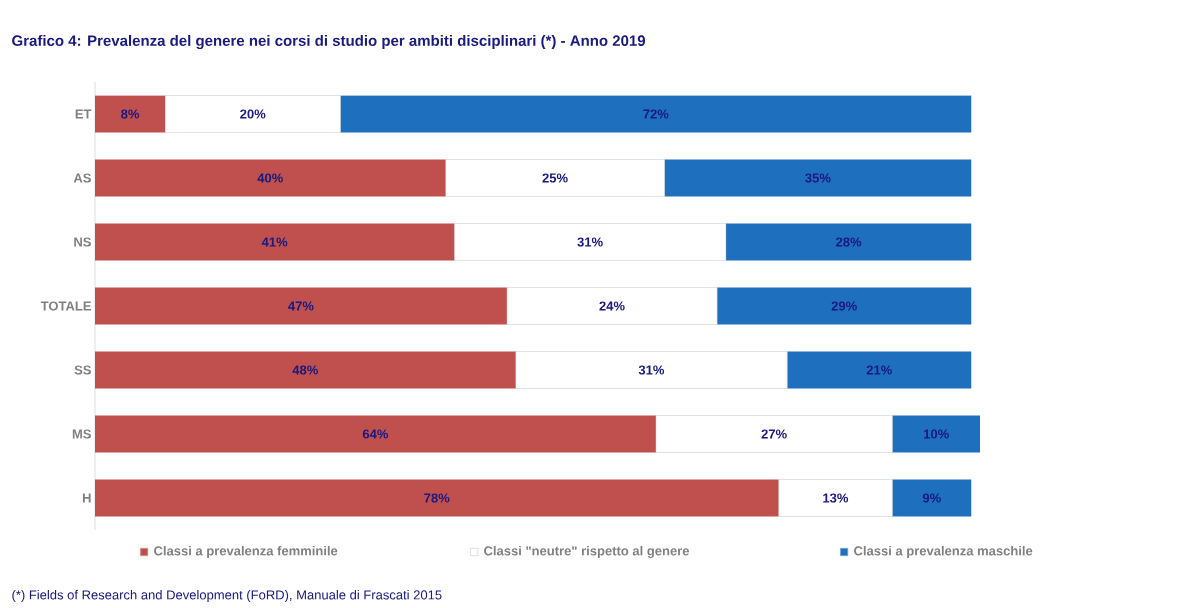  I want to click on data-label: 20%, so click(253, 114).